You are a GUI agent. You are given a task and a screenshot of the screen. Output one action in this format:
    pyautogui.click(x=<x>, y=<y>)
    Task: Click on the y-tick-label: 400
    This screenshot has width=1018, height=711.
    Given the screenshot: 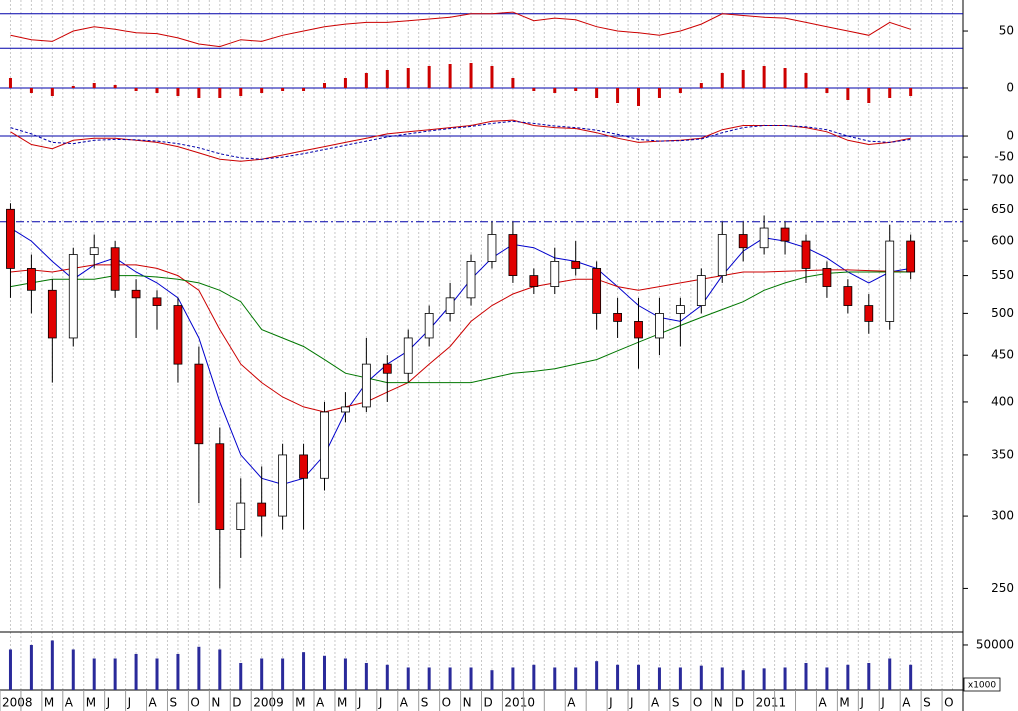 What is the action you would take?
    pyautogui.click(x=1002, y=401)
    